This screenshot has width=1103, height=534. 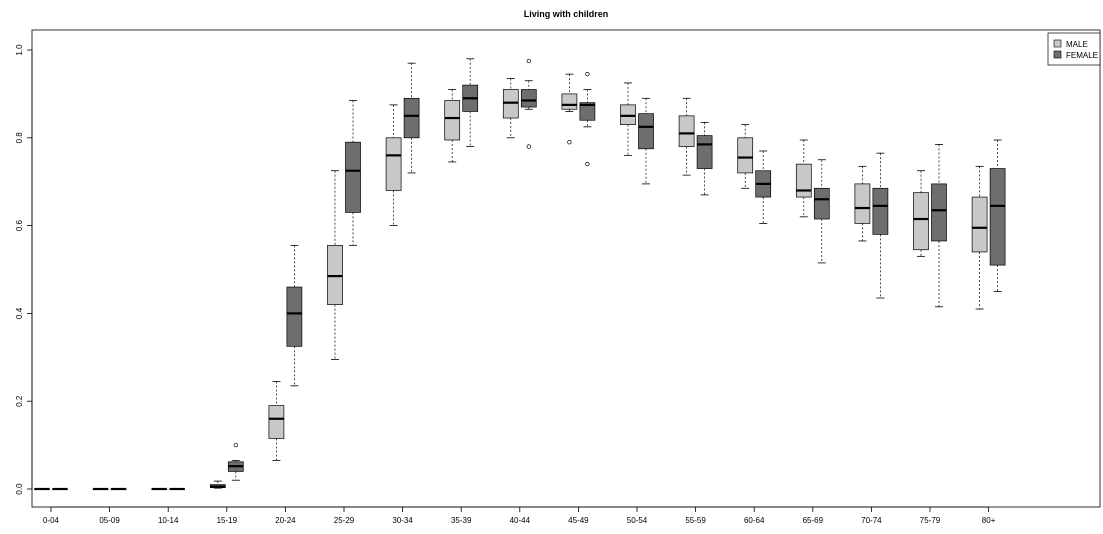 I want to click on chart-title: Living with children, so click(x=566, y=14).